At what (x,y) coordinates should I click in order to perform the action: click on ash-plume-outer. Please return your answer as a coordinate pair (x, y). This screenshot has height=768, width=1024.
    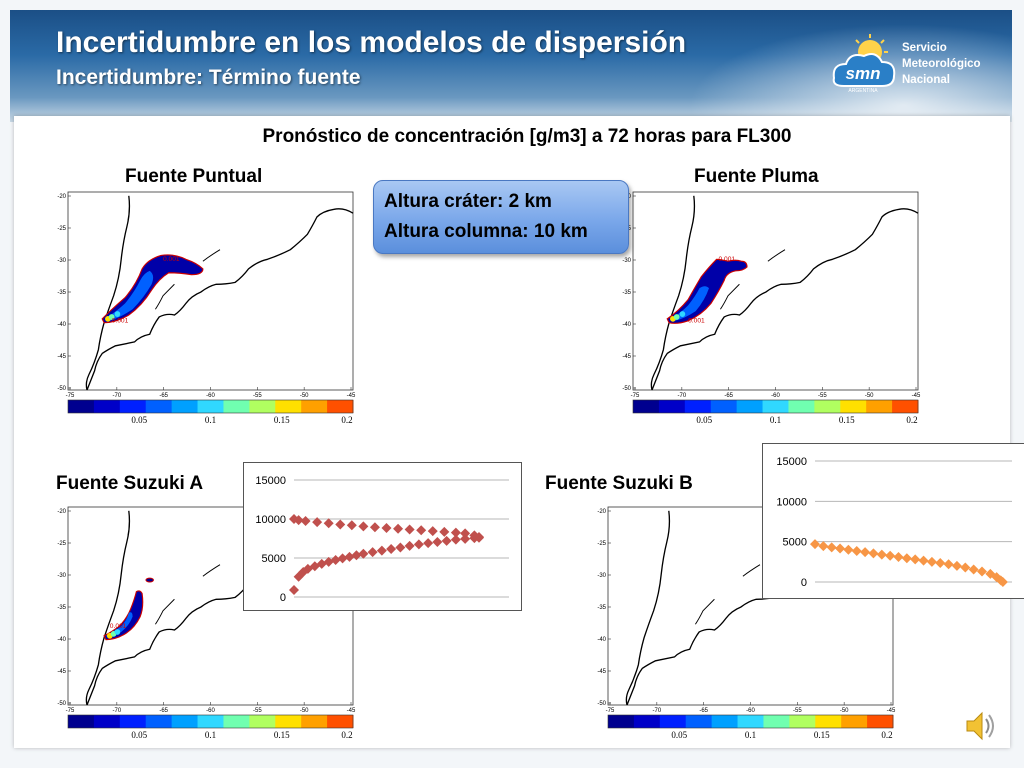
    Looking at the image, I should click on (123, 615).